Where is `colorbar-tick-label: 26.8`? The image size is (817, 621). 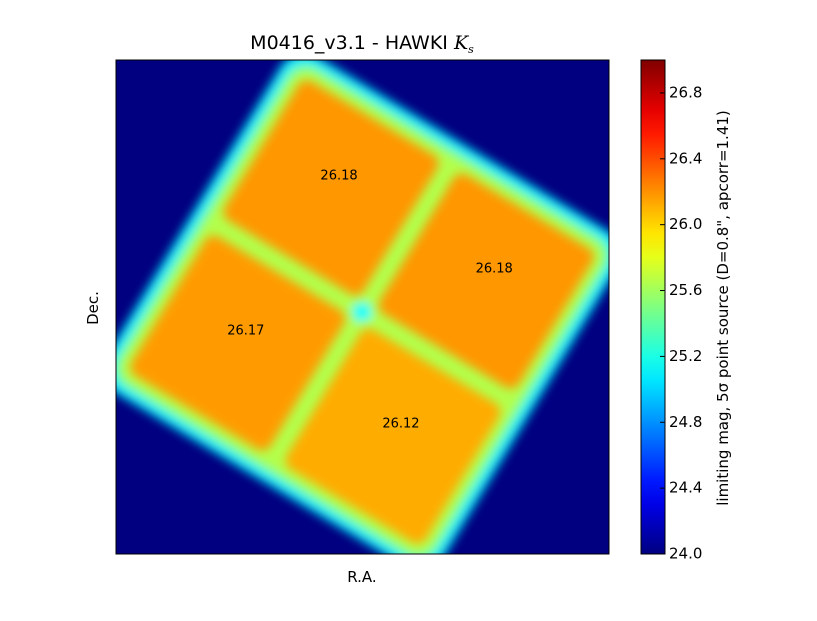 colorbar-tick-label: 26.8 is located at coordinates (685, 92).